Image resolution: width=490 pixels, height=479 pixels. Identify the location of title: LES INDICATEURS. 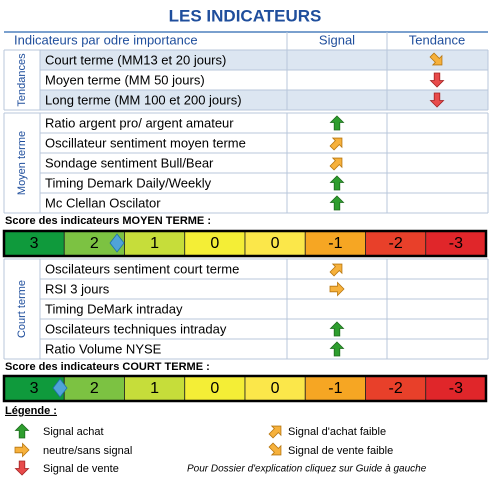
(245, 15).